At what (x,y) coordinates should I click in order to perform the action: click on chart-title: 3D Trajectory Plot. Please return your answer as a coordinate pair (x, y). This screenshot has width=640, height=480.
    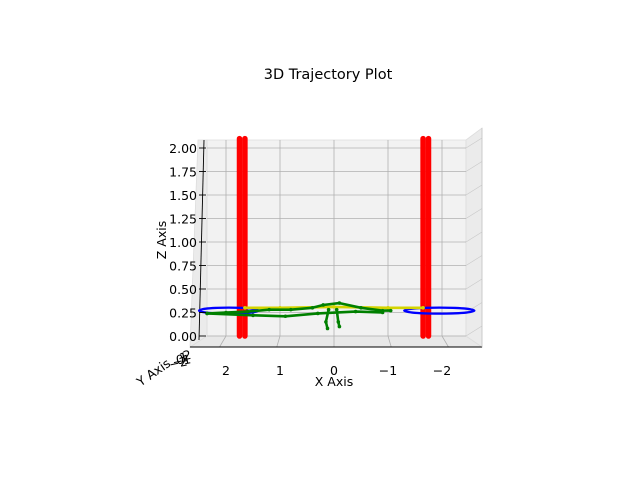
    Looking at the image, I should click on (328, 75).